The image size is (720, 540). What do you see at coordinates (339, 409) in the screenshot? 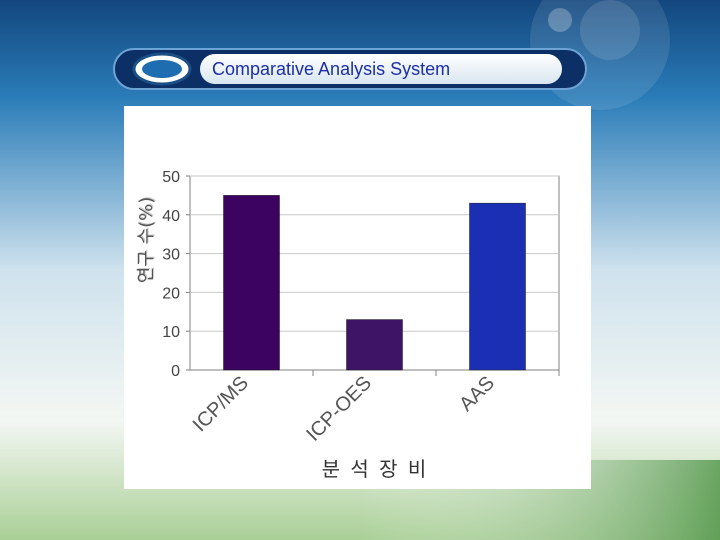
I see `x-tick-label: ICP-OES` at bounding box center [339, 409].